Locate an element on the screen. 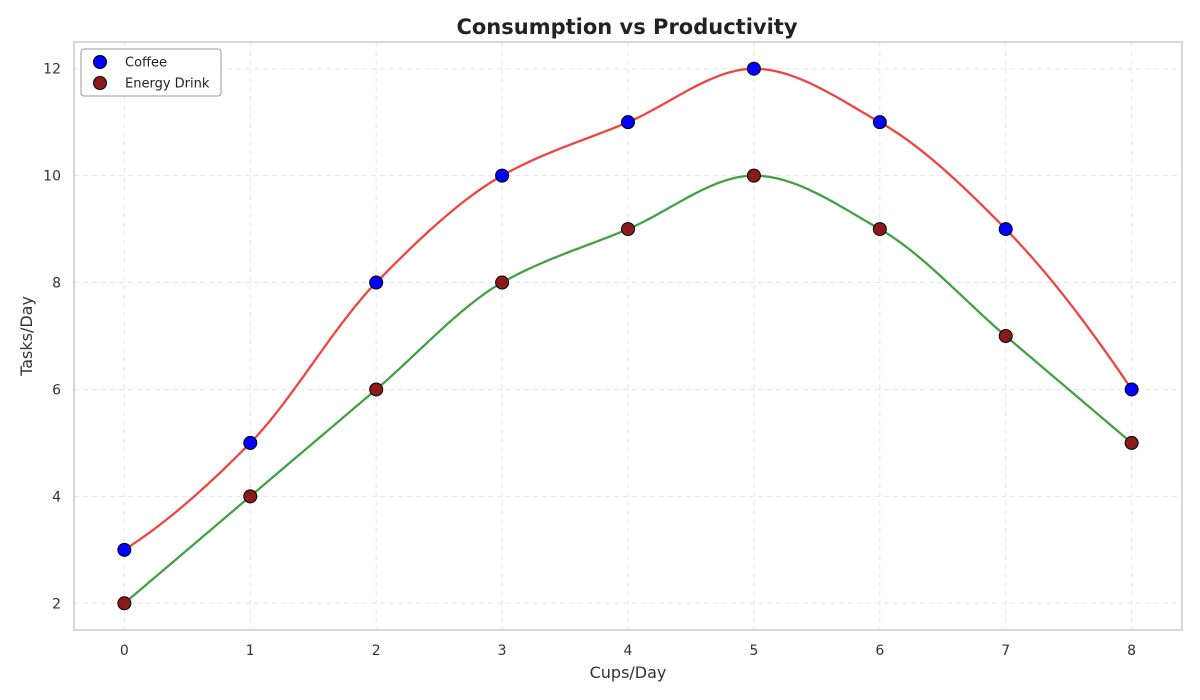 This screenshot has width=1200, height=700. legend: Coffee Energy Drink is located at coordinates (151, 72).